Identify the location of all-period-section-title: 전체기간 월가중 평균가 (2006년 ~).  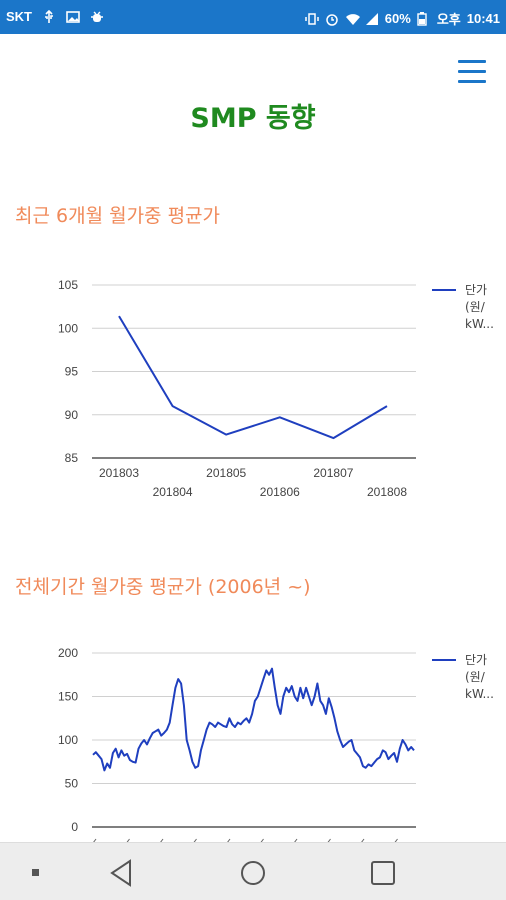
(163, 587).